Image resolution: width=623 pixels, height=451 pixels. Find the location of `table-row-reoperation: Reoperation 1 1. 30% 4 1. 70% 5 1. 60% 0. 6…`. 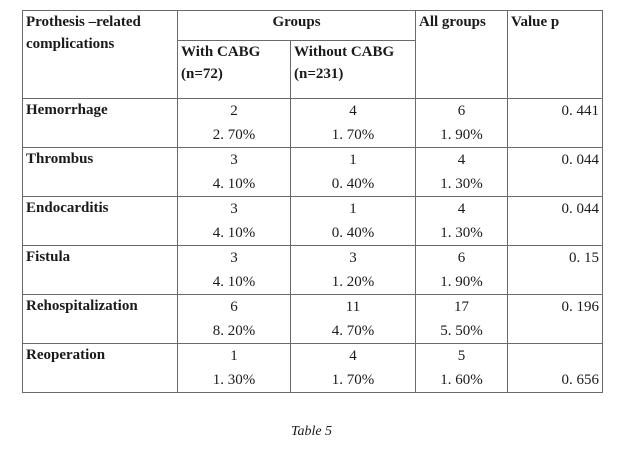

table-row-reoperation: Reoperation 1 1. 30% 4 1. 70% 5 1. 60% 0. 6… is located at coordinates (313, 368).